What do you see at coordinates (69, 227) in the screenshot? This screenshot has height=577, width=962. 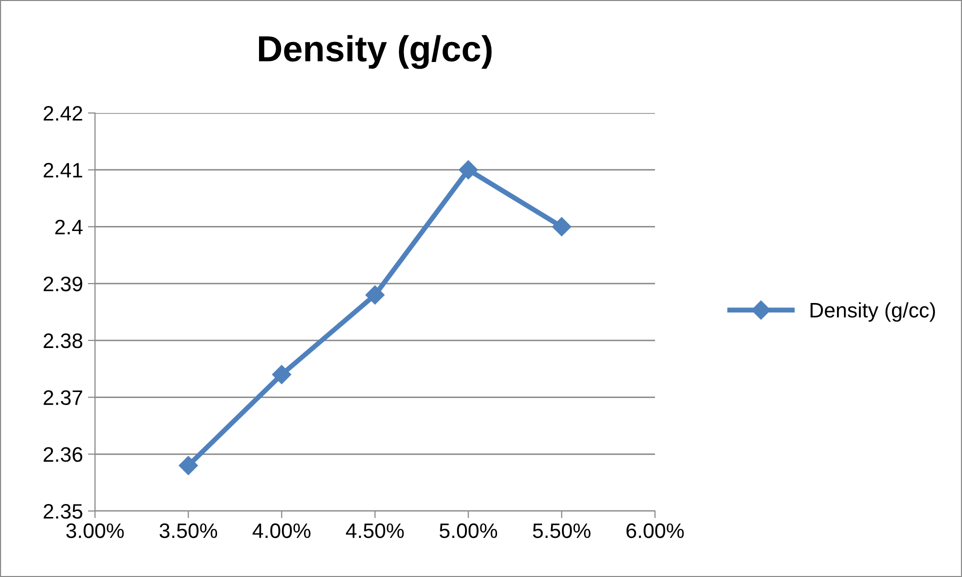 I see `y-tick-label: 2.4` at bounding box center [69, 227].